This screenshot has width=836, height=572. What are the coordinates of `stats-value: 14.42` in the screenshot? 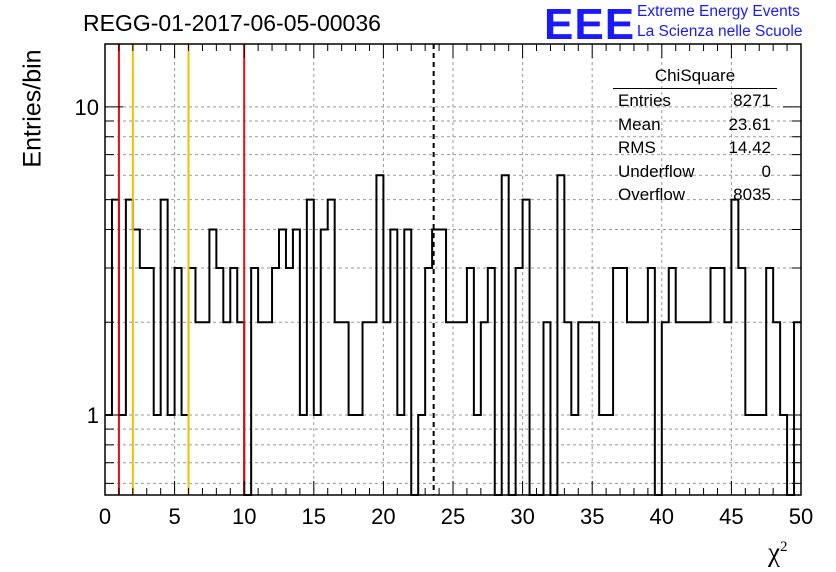 It's located at (749, 147).